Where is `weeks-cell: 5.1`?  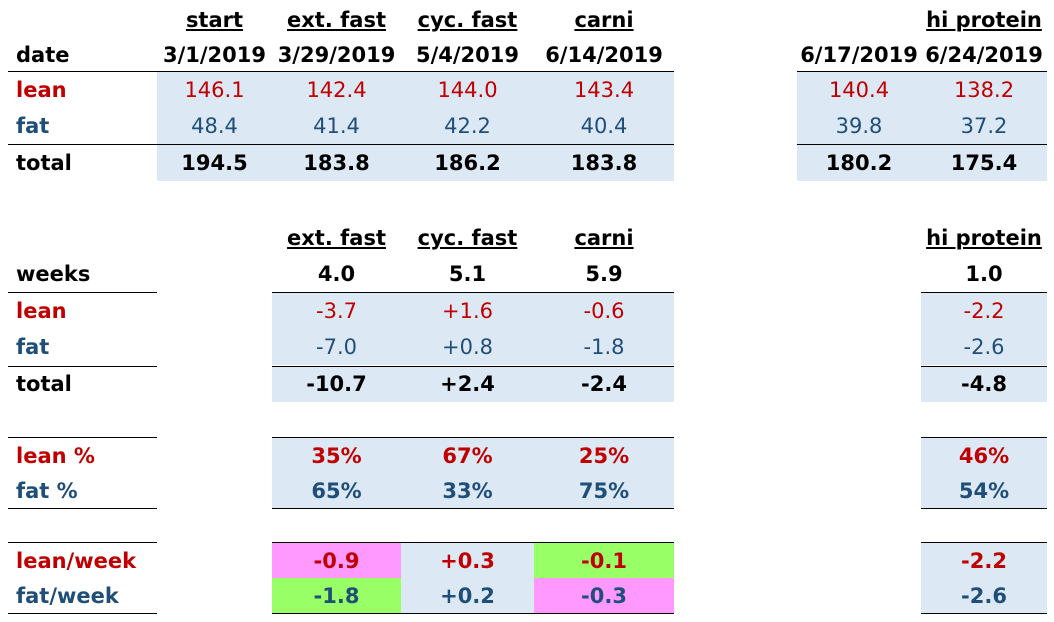 weeks-cell: 5.1 is located at coordinates (467, 274).